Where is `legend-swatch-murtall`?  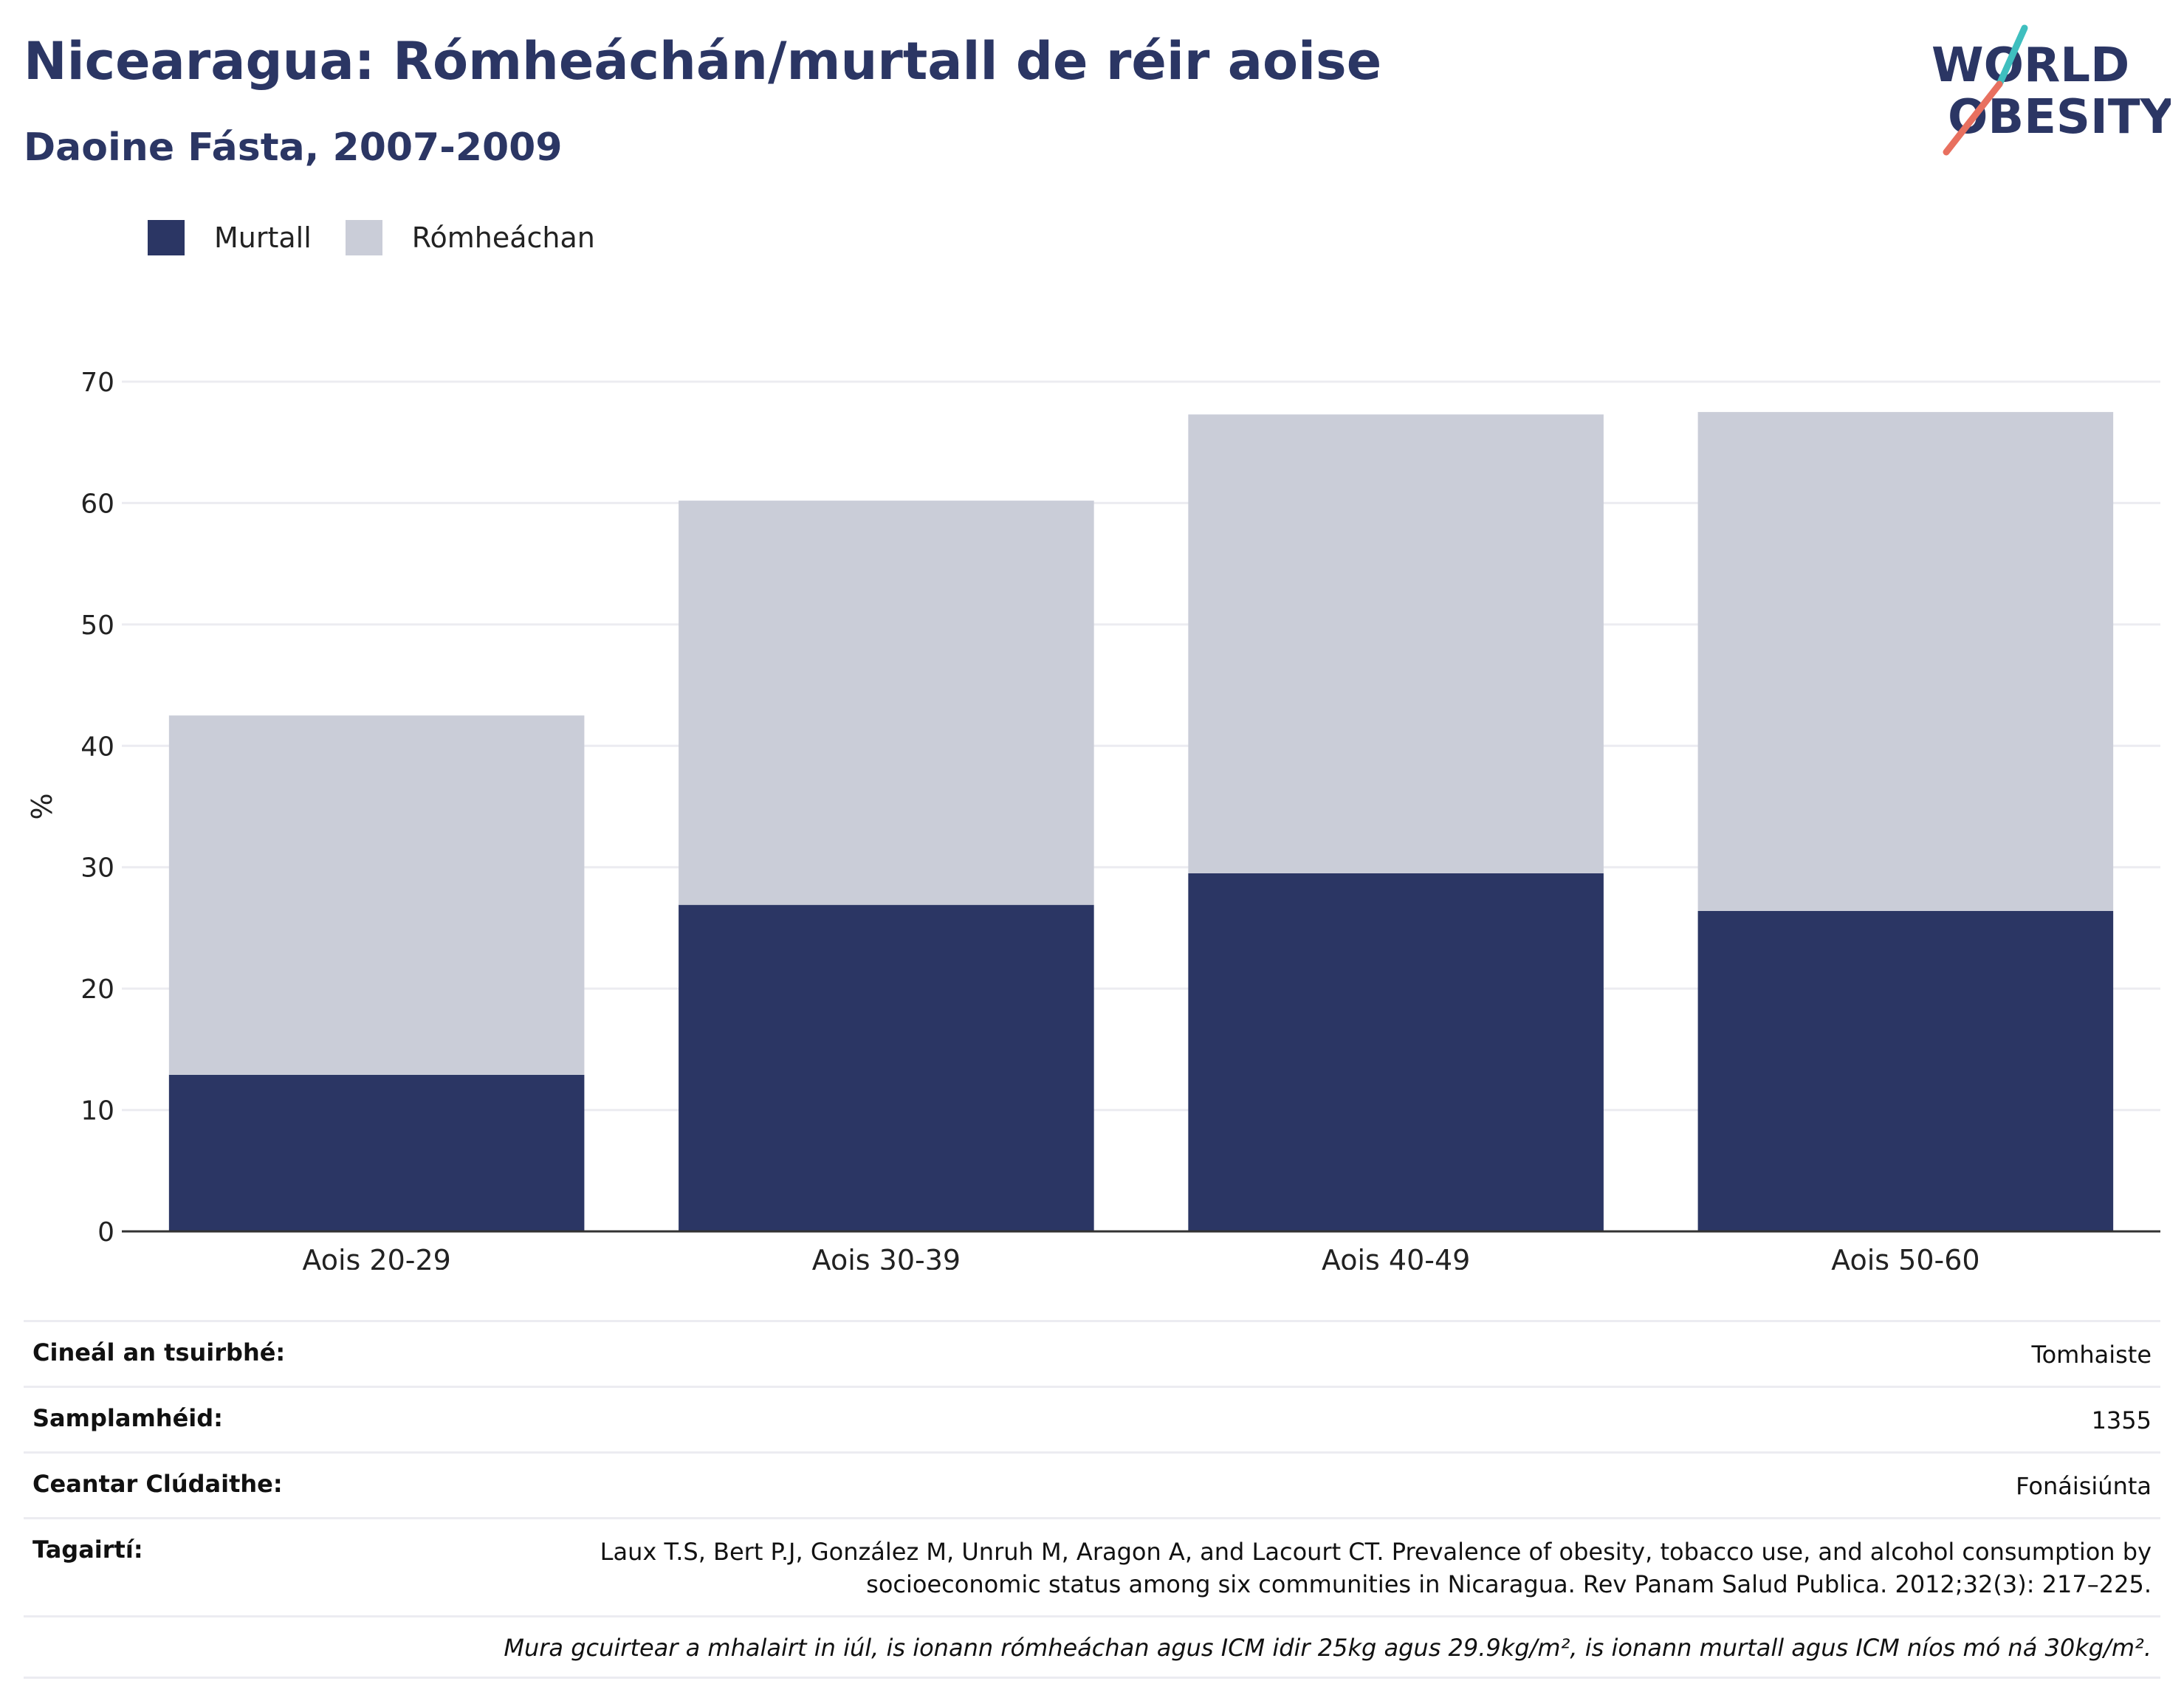
legend-swatch-murtall is located at coordinates (167, 237).